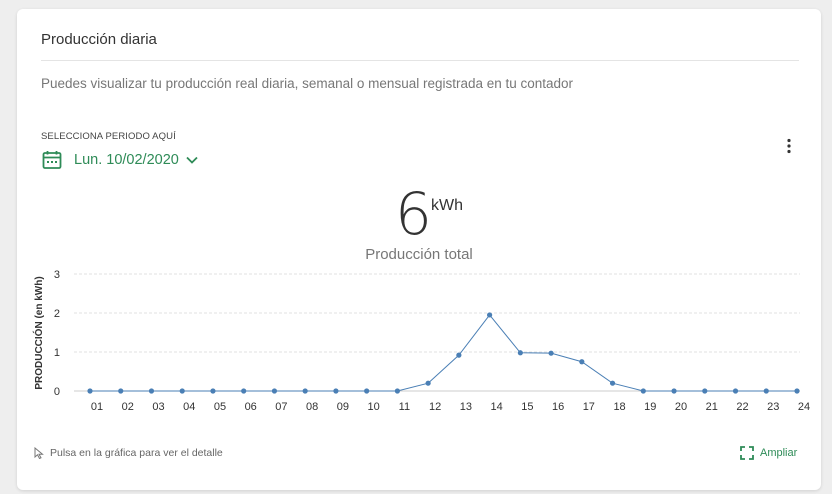  What do you see at coordinates (57, 353) in the screenshot?
I see `y-tick-label: 1` at bounding box center [57, 353].